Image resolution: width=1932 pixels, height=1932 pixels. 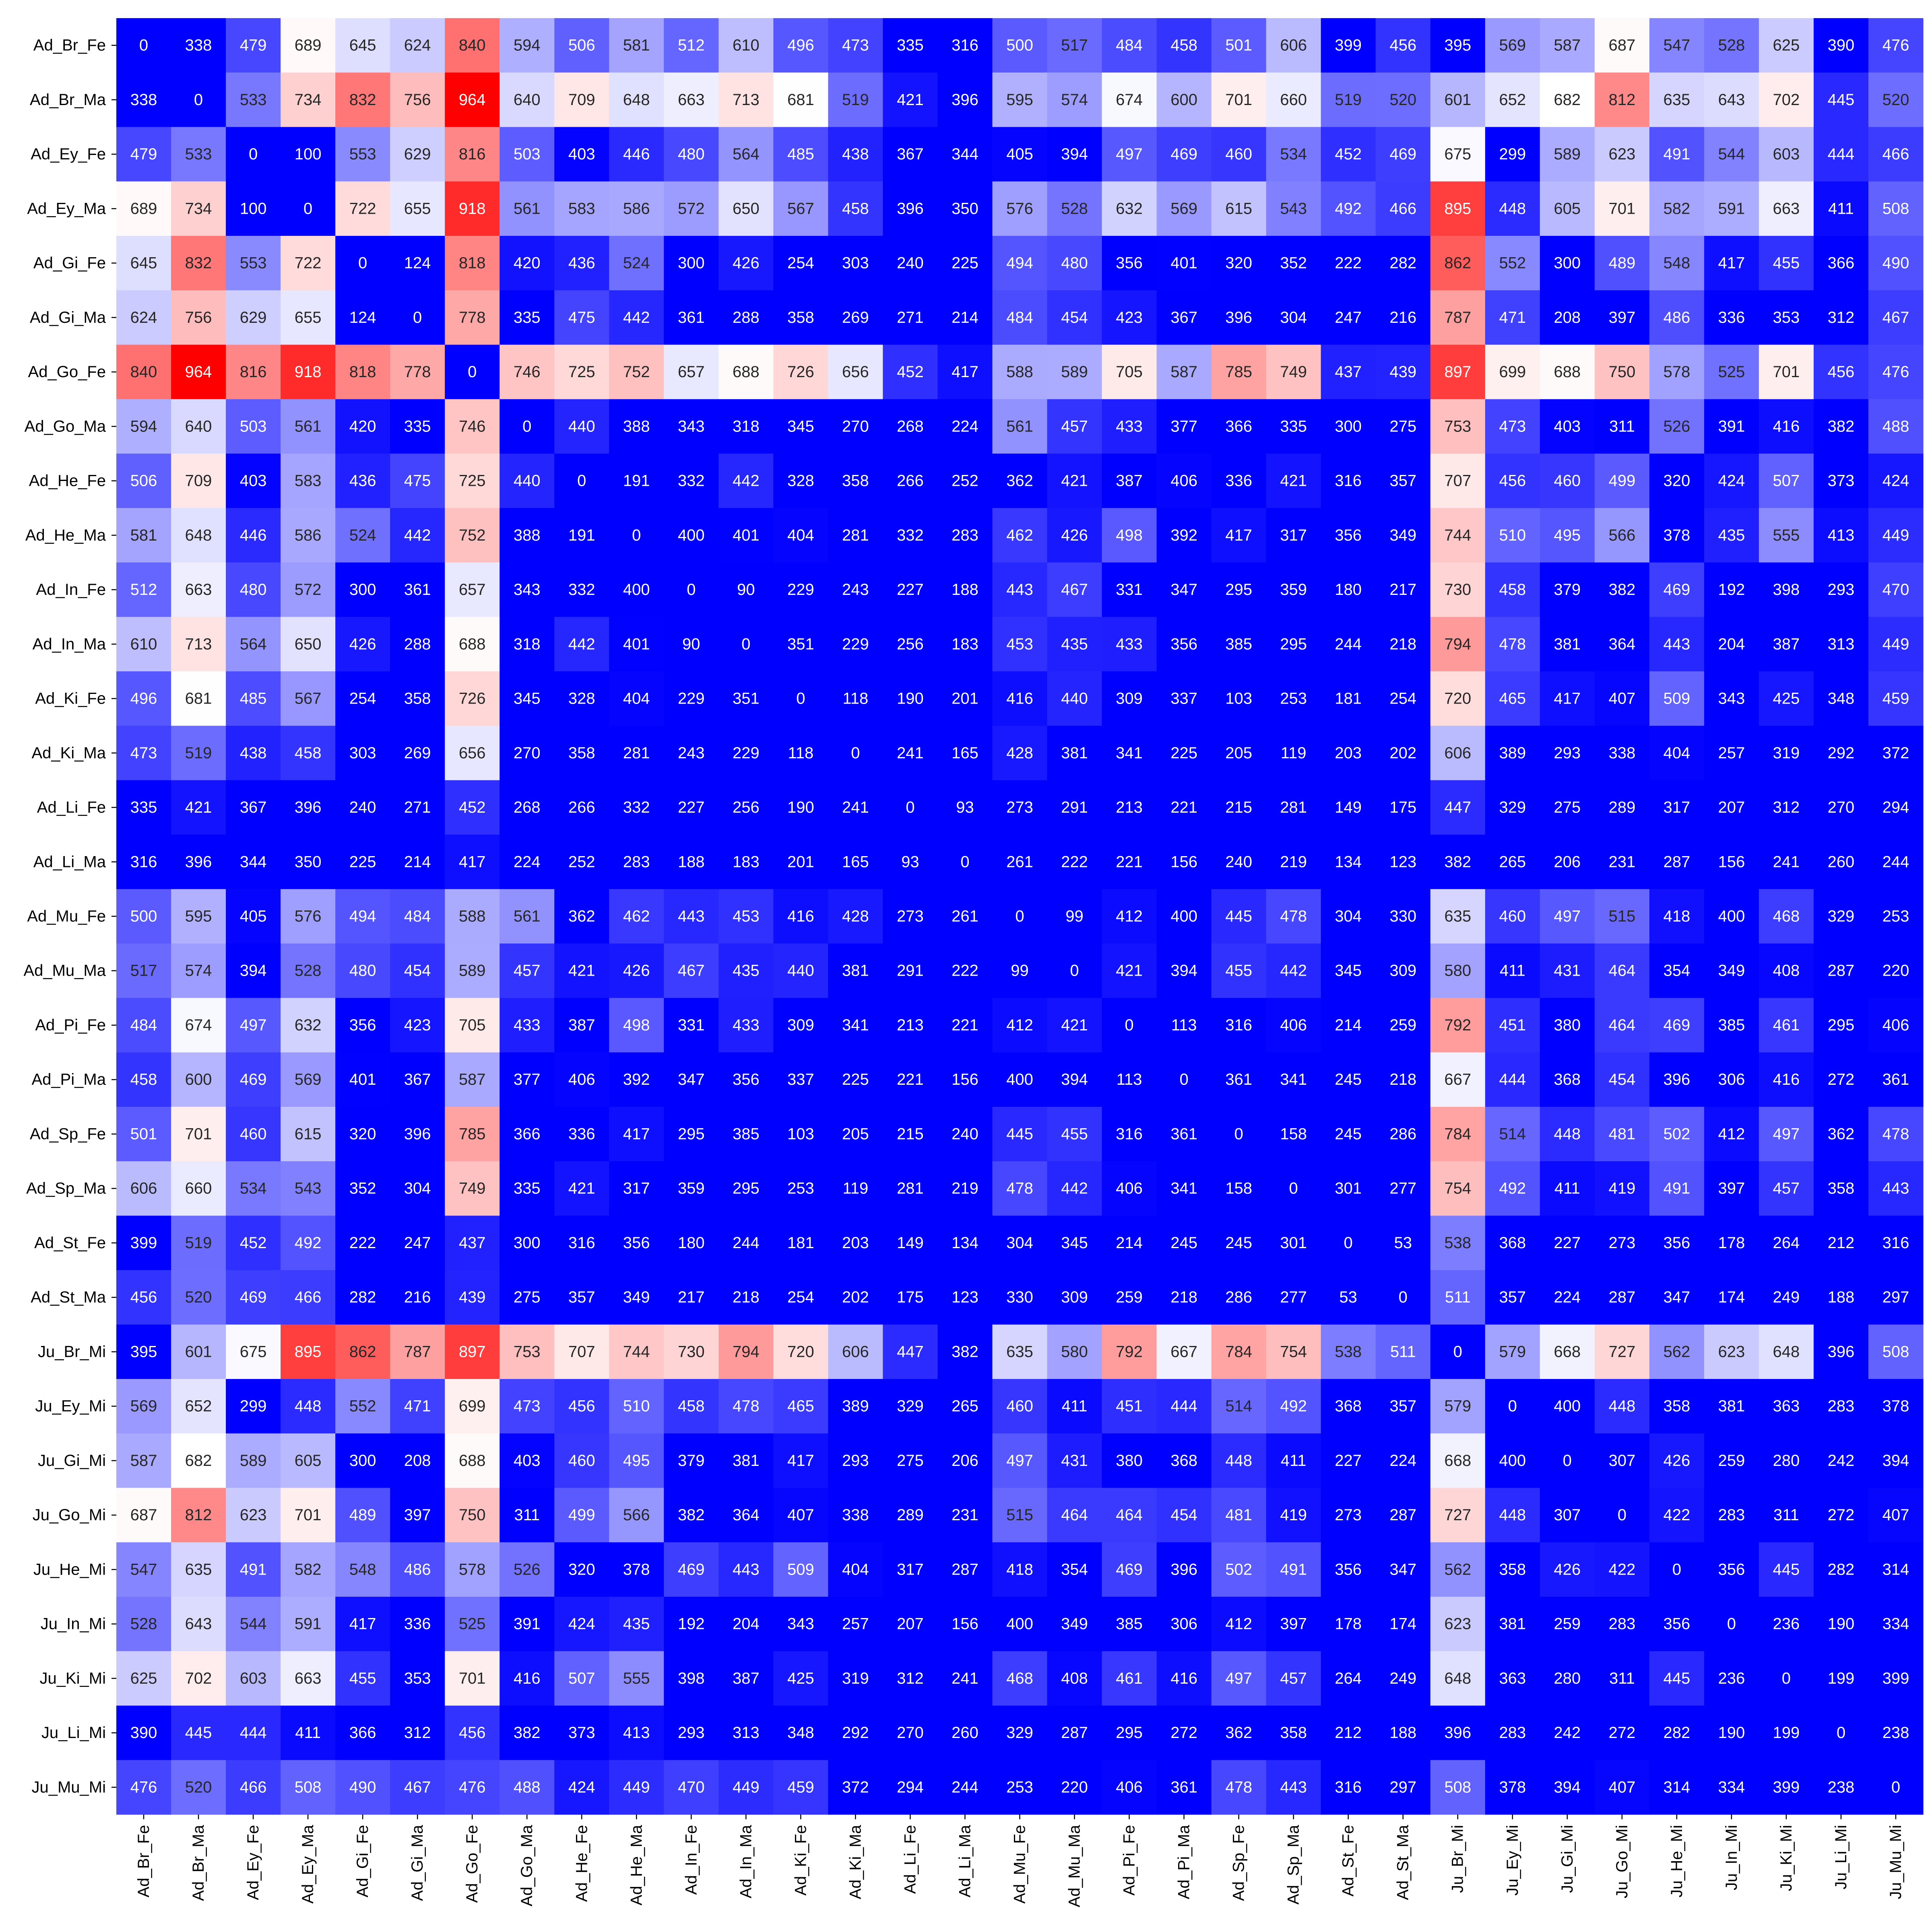 I want to click on cell-value-label: 569, so click(x=1512, y=45).